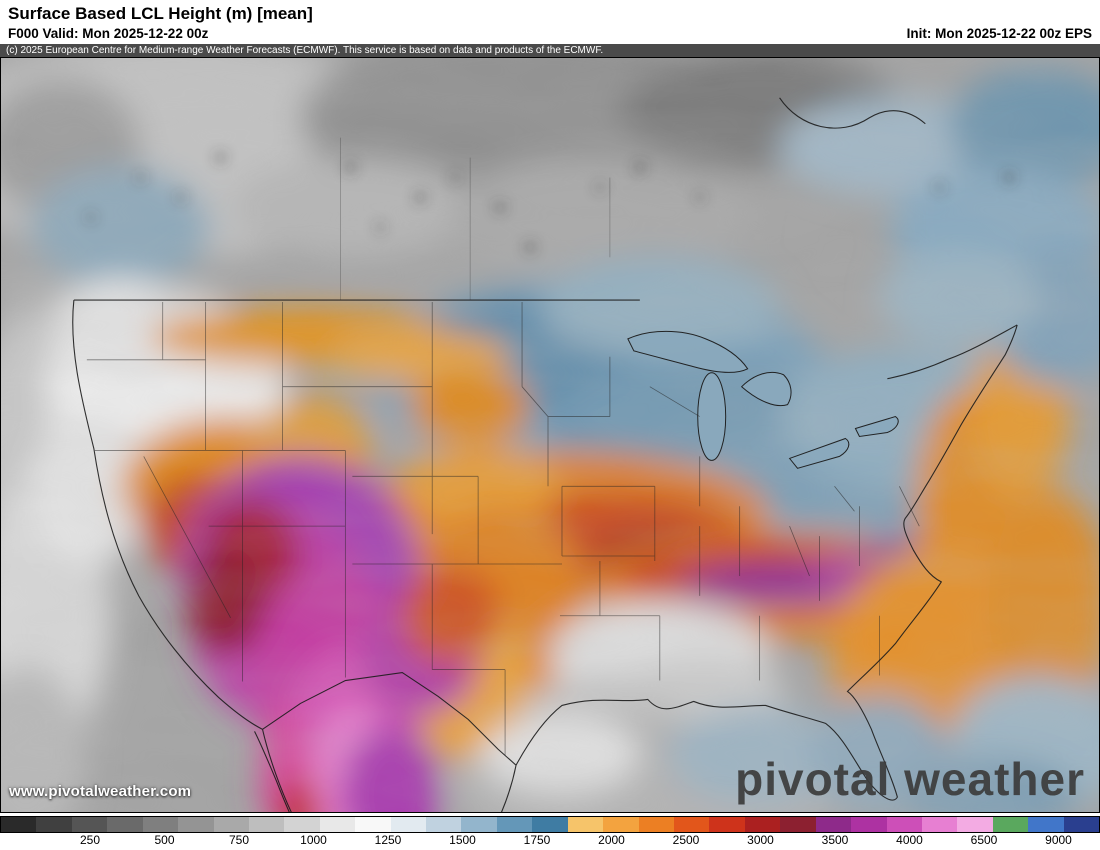  I want to click on colorbar-label: 2500, so click(686, 840).